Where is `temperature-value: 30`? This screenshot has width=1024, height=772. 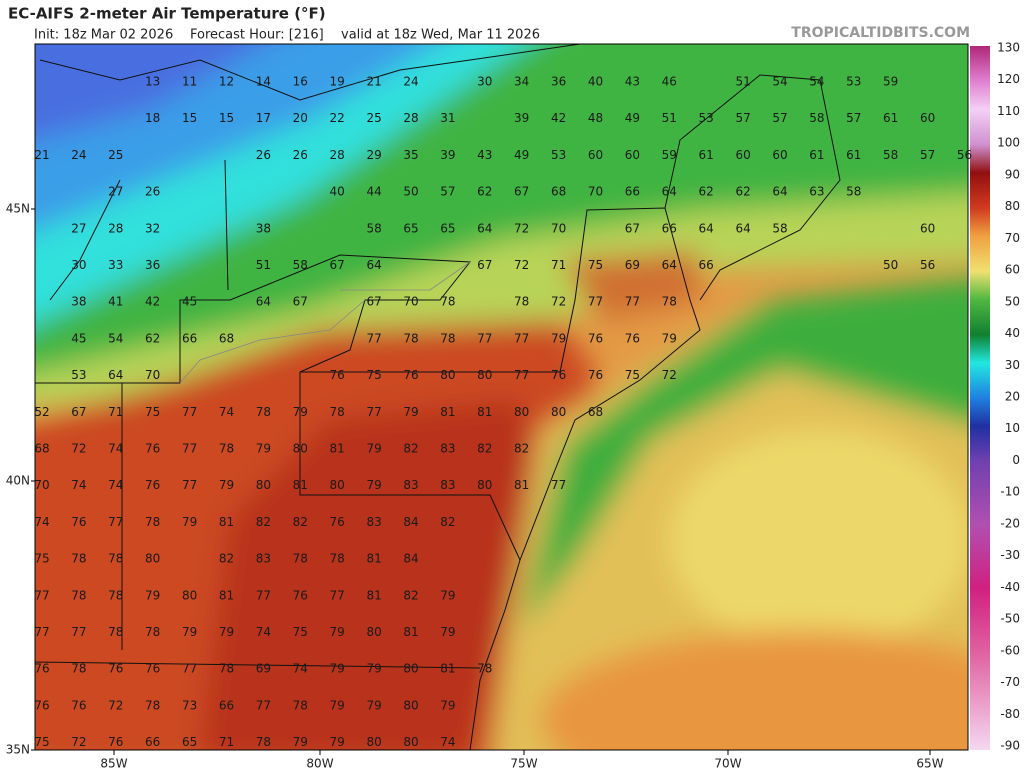
temperature-value: 30 is located at coordinates (484, 82).